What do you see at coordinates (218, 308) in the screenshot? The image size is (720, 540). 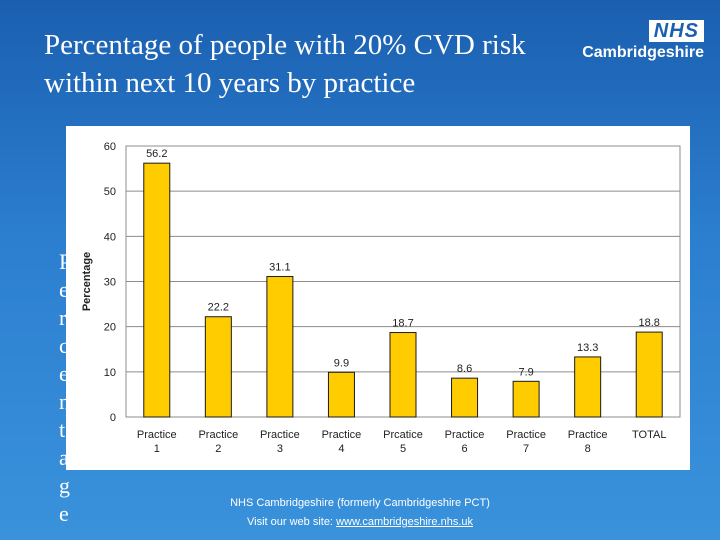 I see `data-label: 22.2` at bounding box center [218, 308].